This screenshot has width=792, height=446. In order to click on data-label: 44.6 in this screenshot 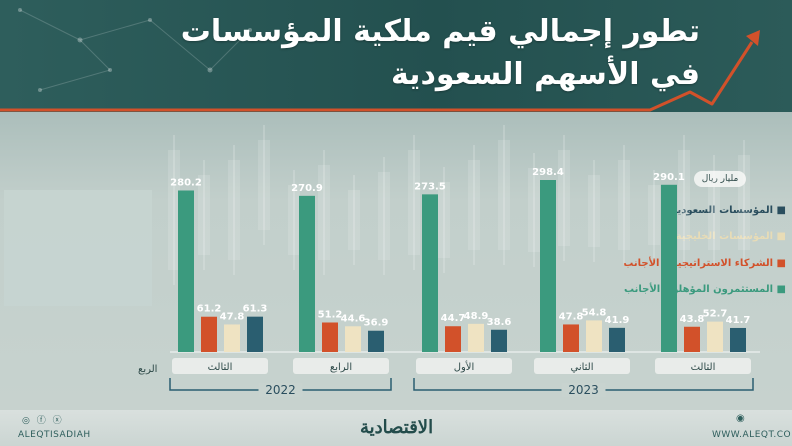, I will do `click(353, 318)`.